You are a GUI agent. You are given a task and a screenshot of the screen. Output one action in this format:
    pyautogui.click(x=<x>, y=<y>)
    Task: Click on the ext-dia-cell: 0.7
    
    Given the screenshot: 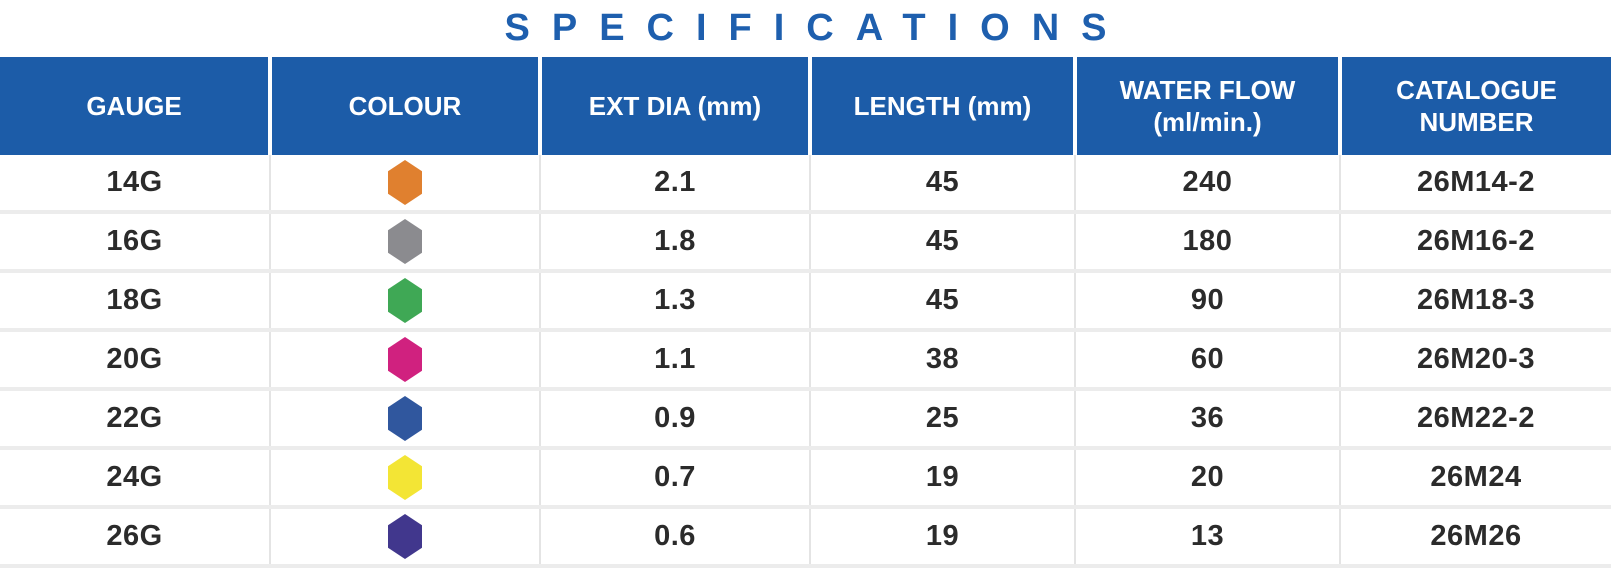 What is the action you would take?
    pyautogui.click(x=674, y=477)
    